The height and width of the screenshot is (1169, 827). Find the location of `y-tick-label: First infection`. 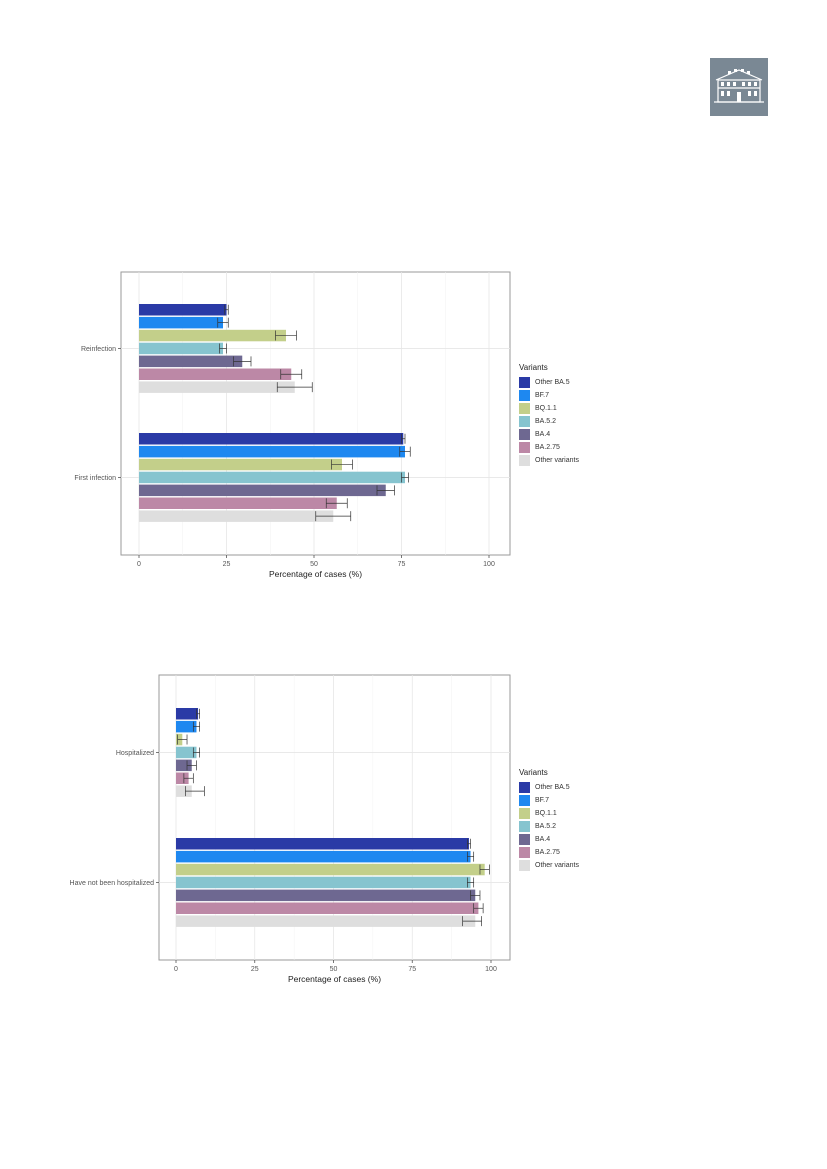

y-tick-label: First infection is located at coordinates (95, 478).